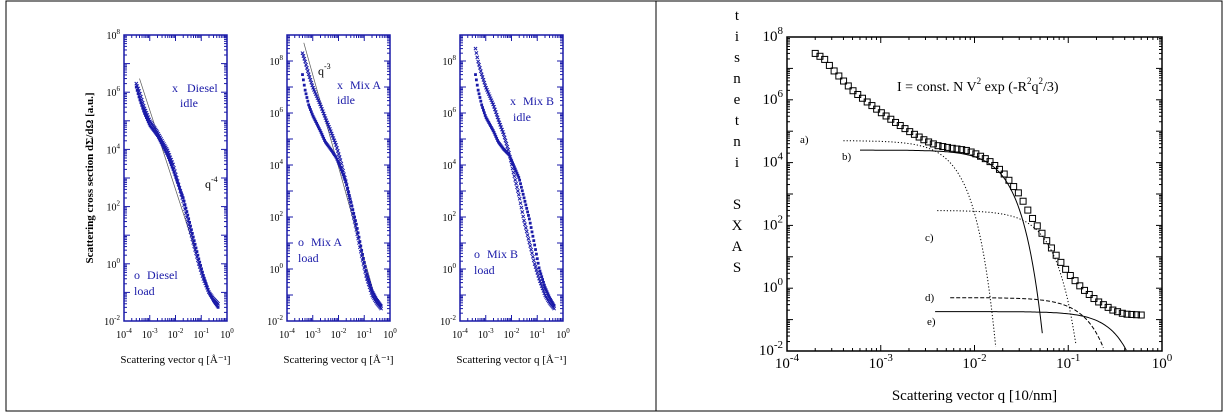 The width and height of the screenshot is (1227, 412). What do you see at coordinates (511, 178) in the screenshot?
I see `p3-plot-area` at bounding box center [511, 178].